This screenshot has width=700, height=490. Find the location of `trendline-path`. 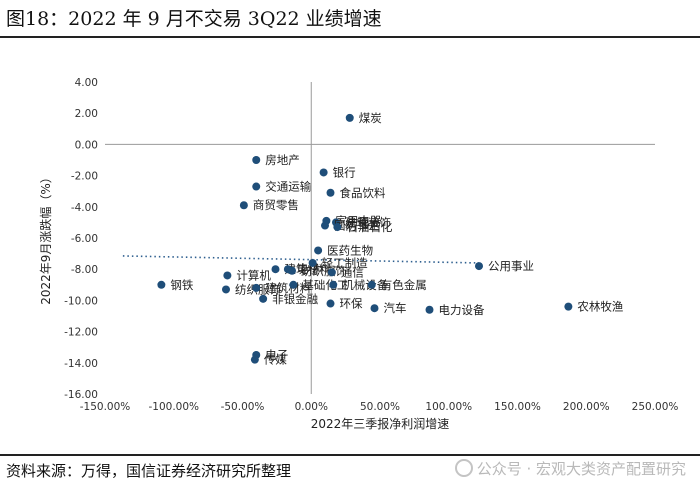

trendline-path is located at coordinates (301, 259).